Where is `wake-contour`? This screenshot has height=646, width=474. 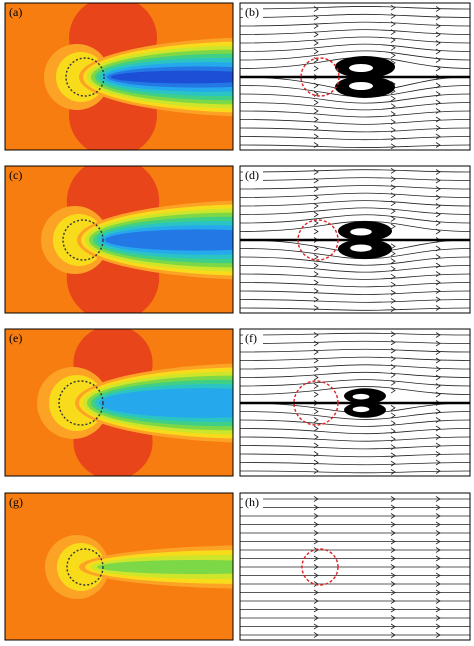
wake-contour is located at coordinates (172, 77).